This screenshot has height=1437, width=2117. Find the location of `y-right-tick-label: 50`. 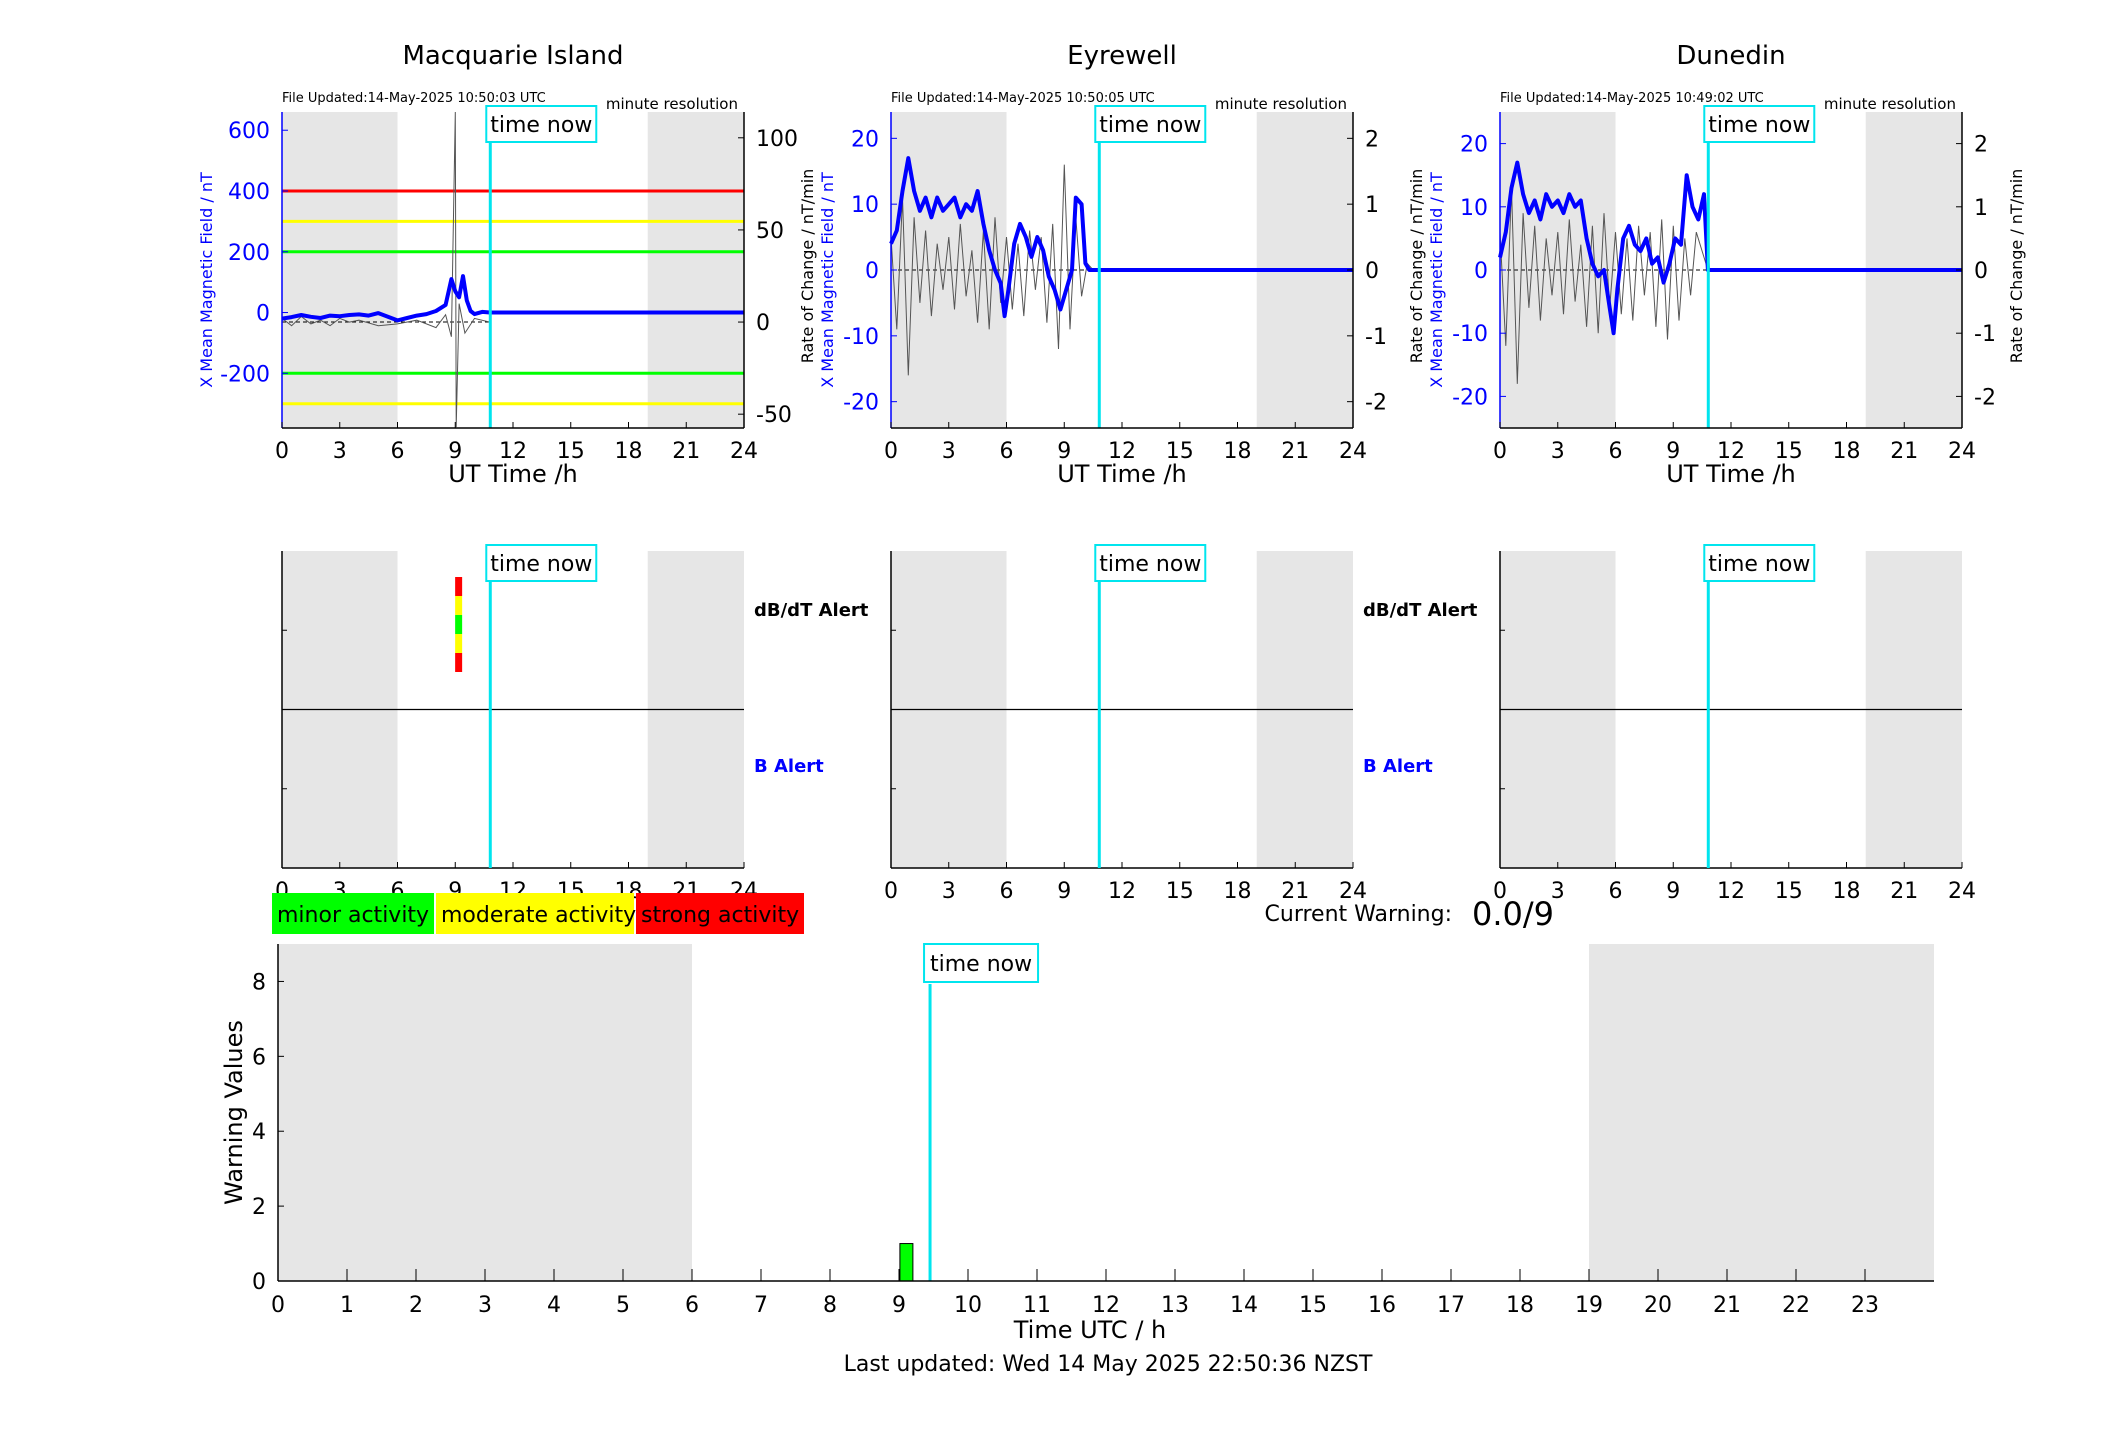

y-right-tick-label: 50 is located at coordinates (770, 231).